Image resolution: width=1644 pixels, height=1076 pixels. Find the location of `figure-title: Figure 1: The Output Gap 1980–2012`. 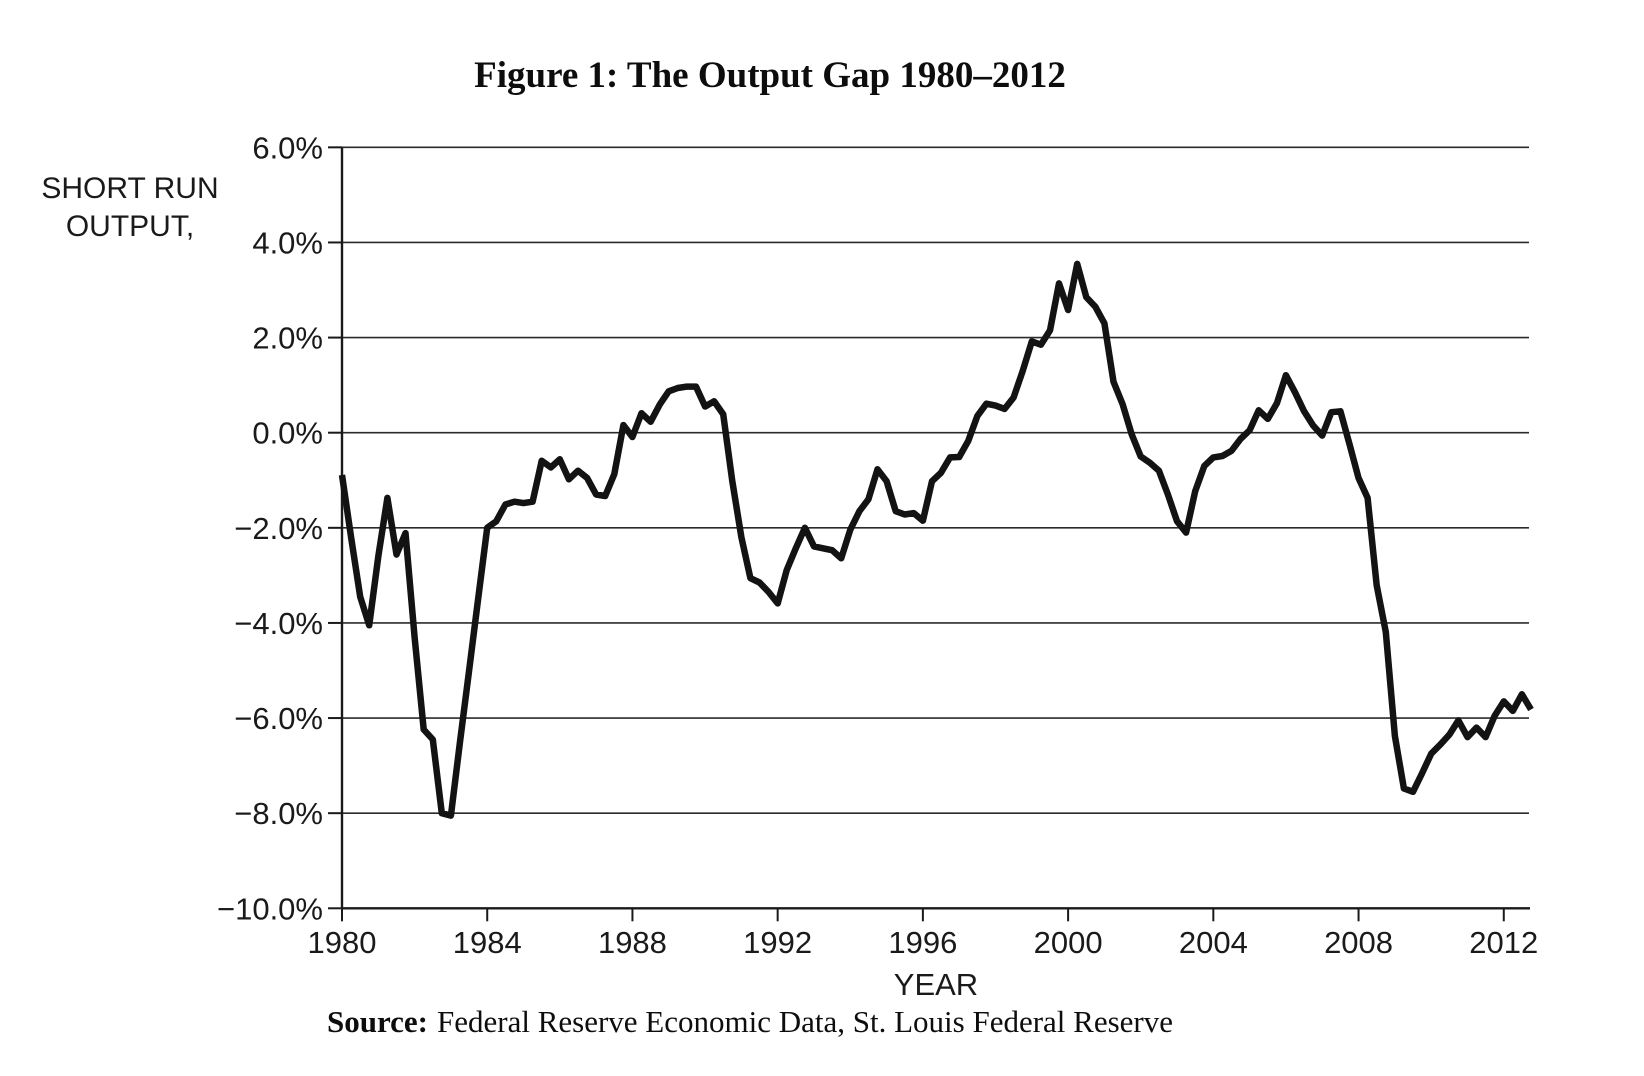

figure-title: Figure 1: The Output Gap 1980–2012 is located at coordinates (770, 75).